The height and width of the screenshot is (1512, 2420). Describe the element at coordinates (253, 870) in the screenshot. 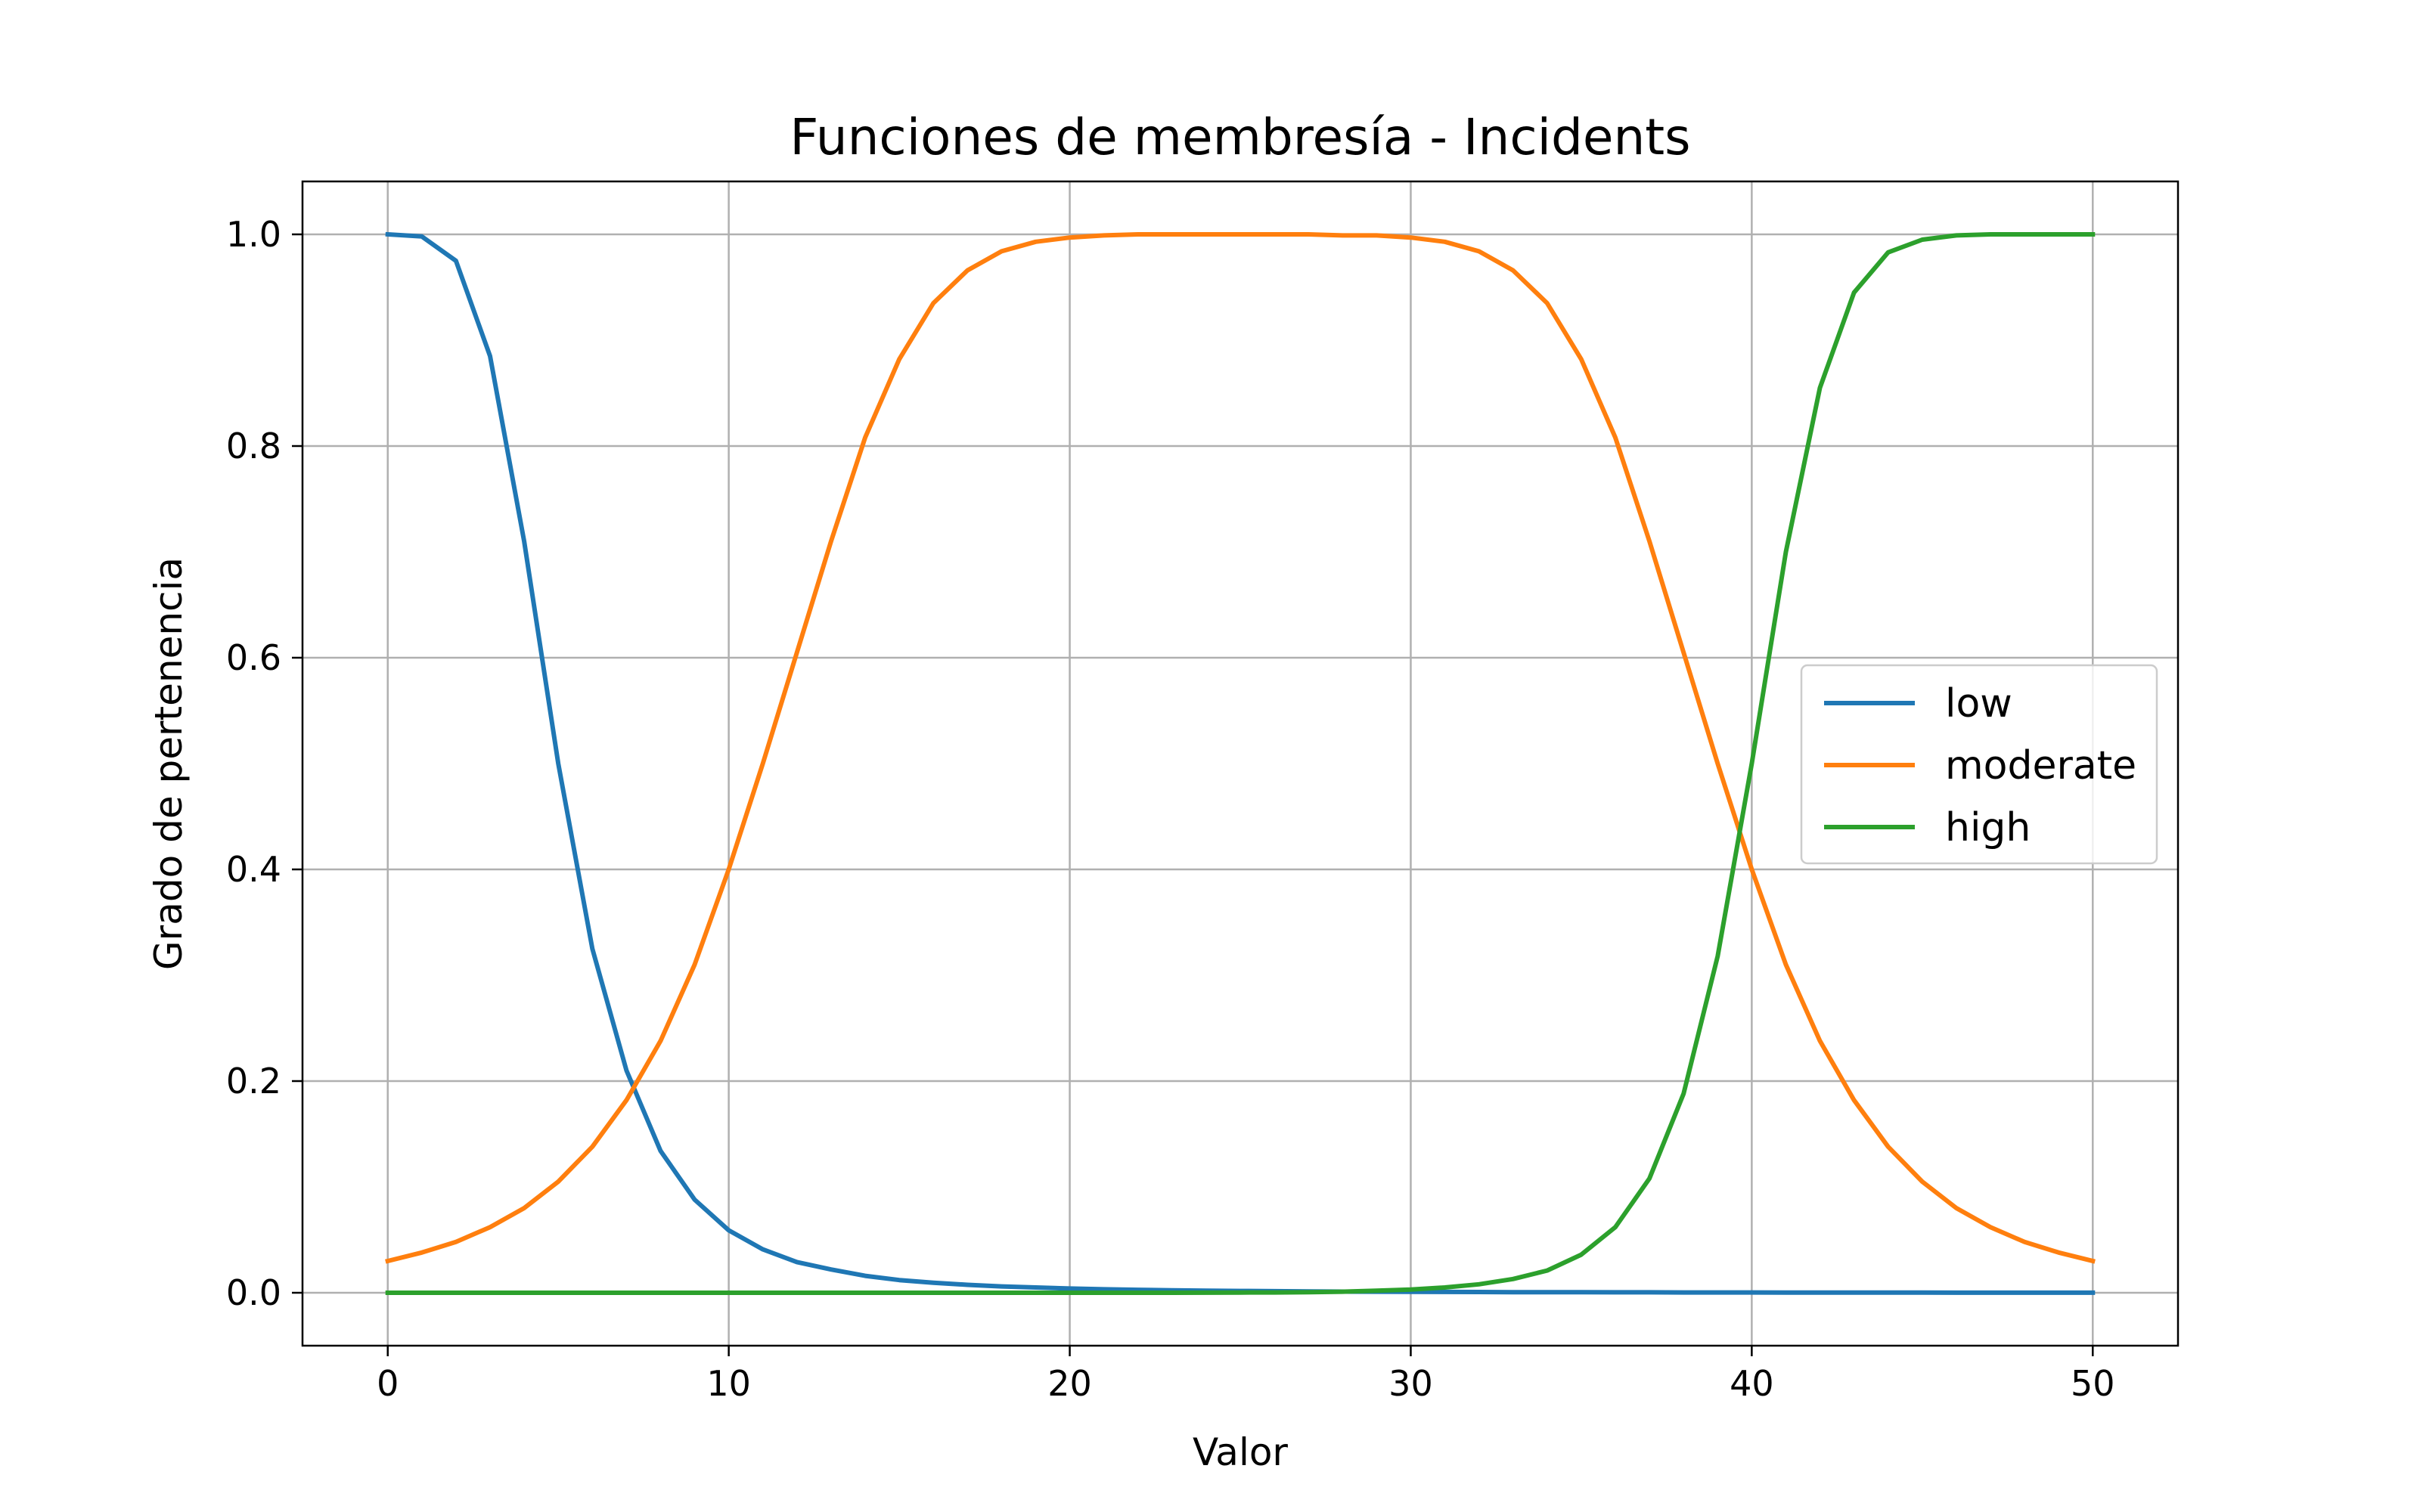

I see `y-tick-label: 0.4` at that location.